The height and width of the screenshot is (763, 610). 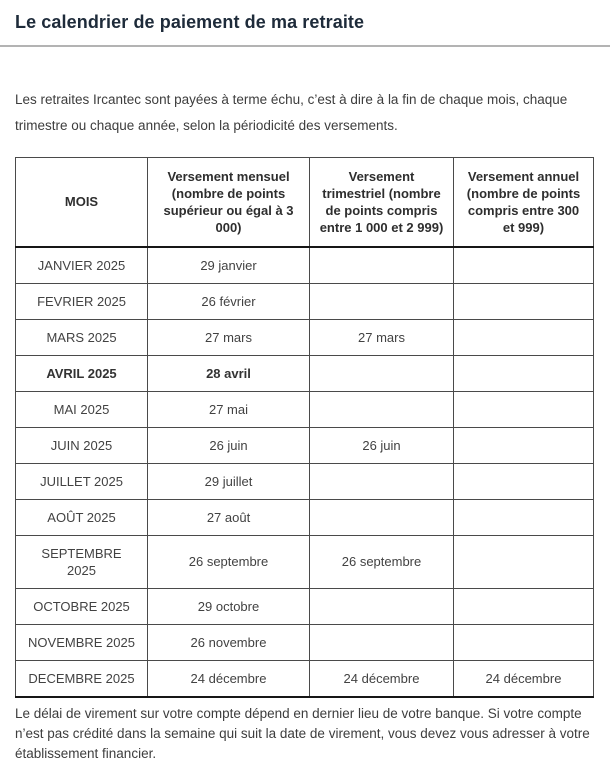 I want to click on table-row: JUILLET 2025 29 juillet, so click(x=304, y=481).